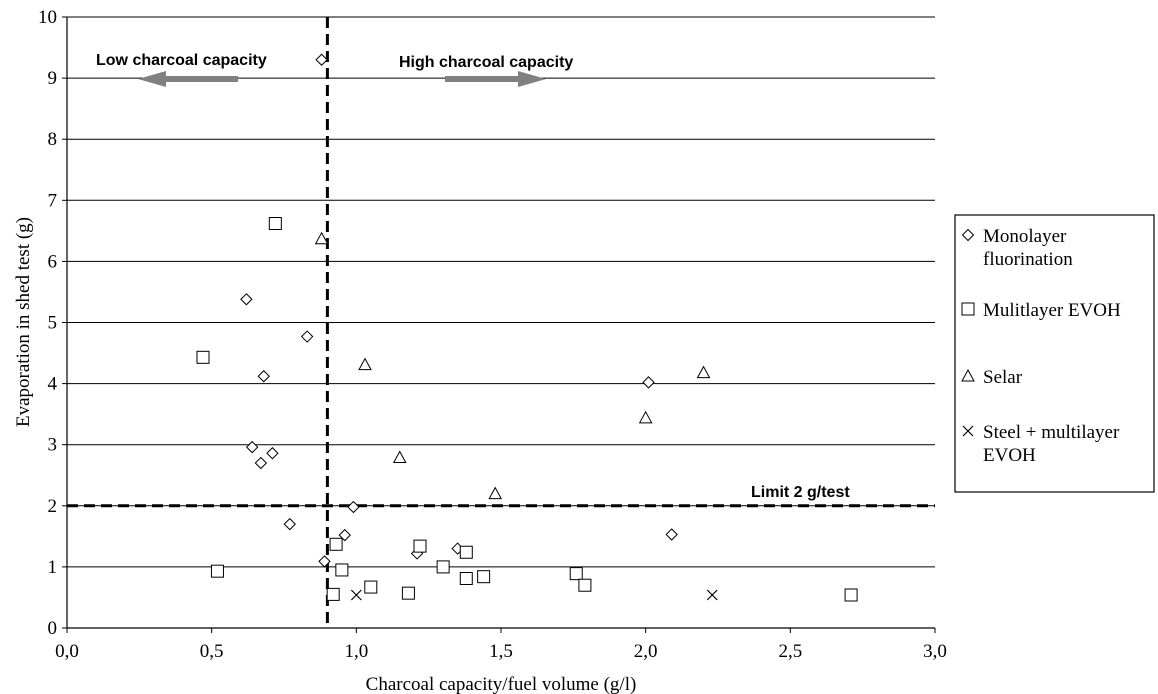 This screenshot has height=694, width=1158. Describe the element at coordinates (1052, 310) in the screenshot. I see `legend-label: Mulitlayer EVOH` at that location.